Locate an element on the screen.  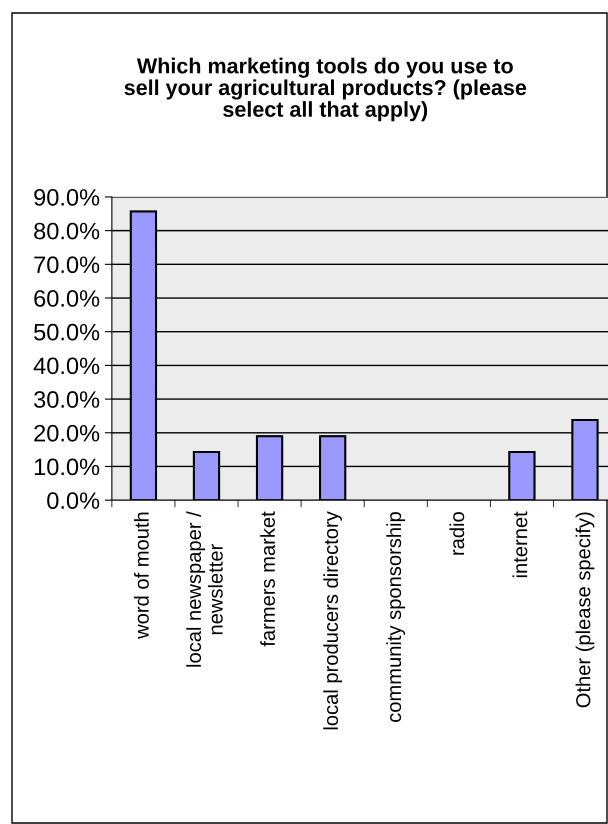
y-tick-label: 70.0% is located at coordinates (67, 265).